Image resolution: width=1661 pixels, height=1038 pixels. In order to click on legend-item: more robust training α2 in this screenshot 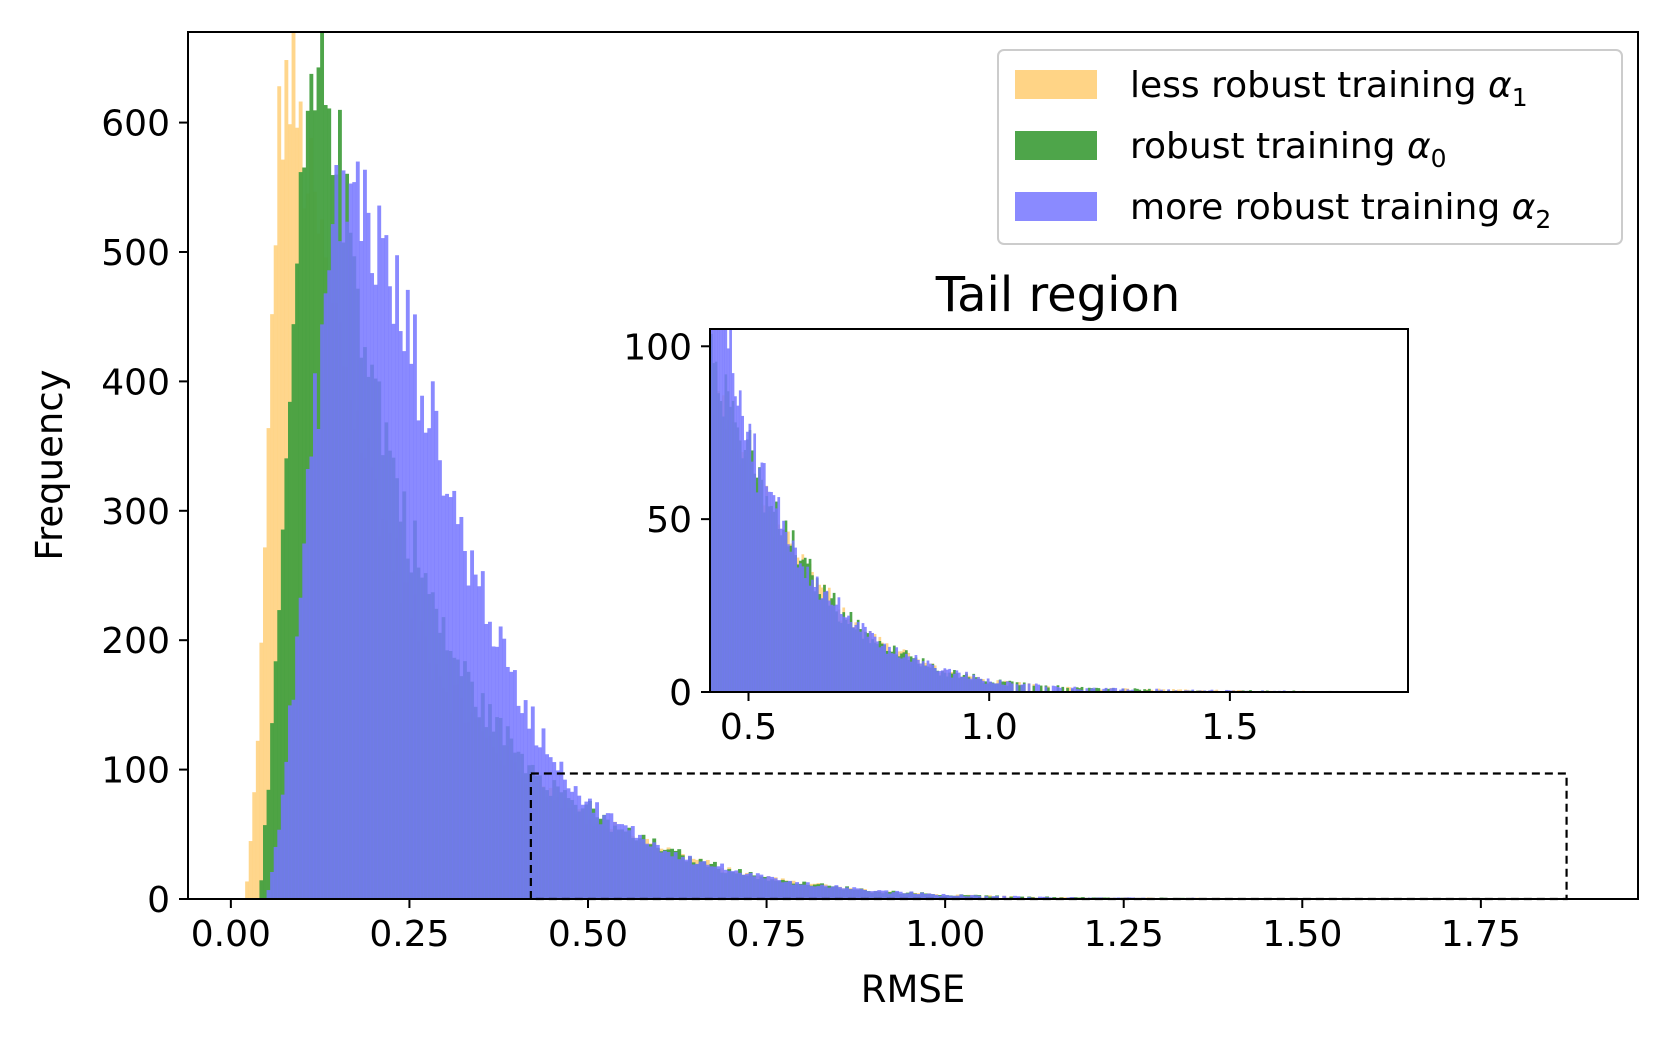, I will do `click(1283, 210)`.